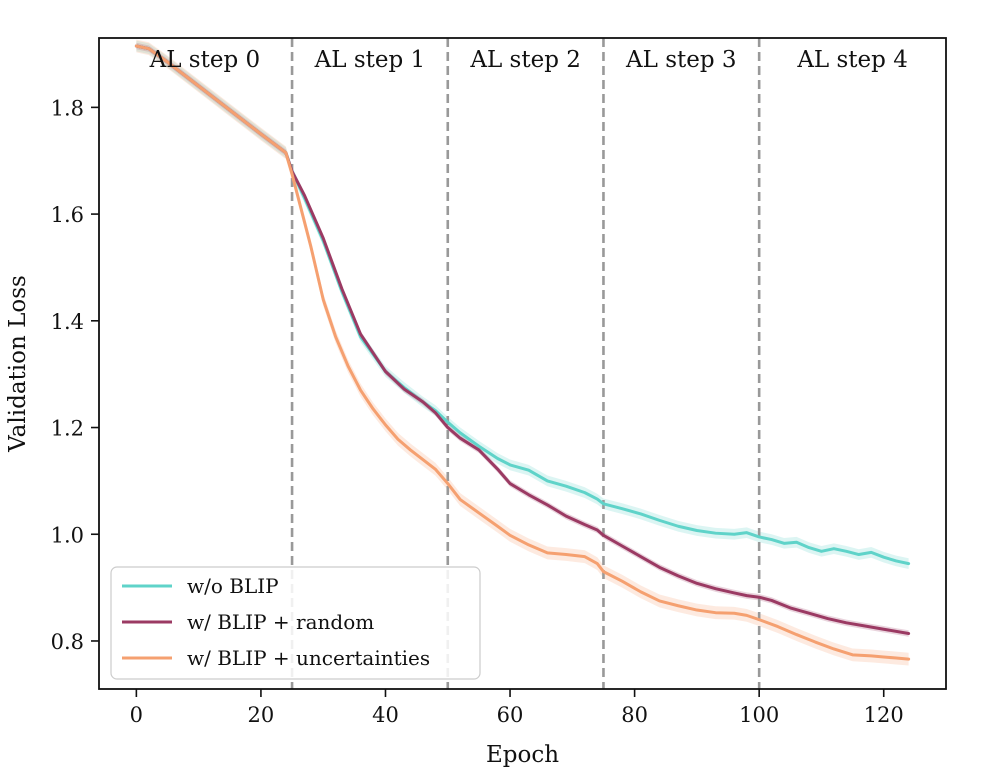 Image resolution: width=996 pixels, height=767 pixels. Describe the element at coordinates (205, 60) in the screenshot. I see `step-label-0: AL step 0` at that location.